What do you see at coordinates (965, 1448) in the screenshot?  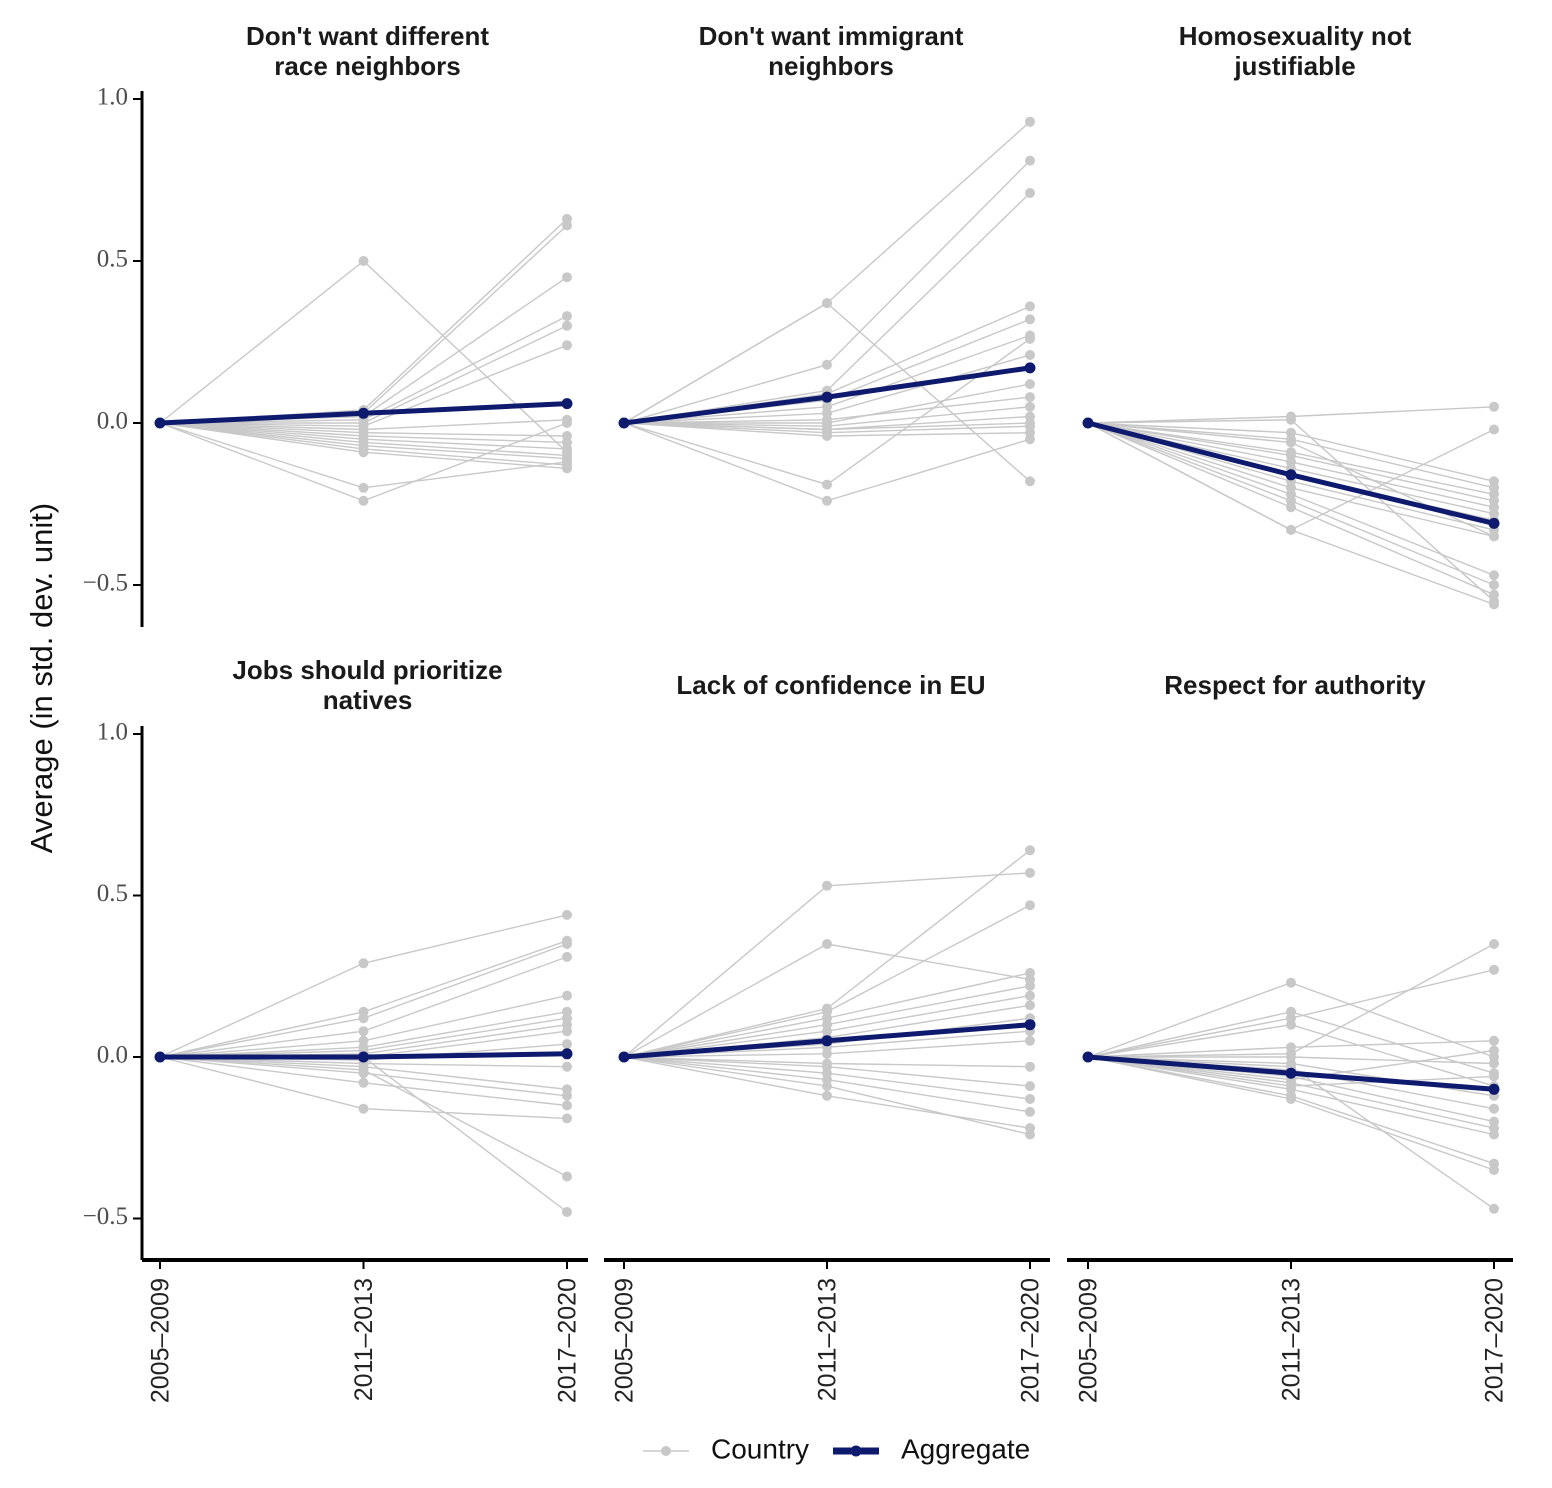 I see `legend-aggregate-label: Aggregate` at bounding box center [965, 1448].